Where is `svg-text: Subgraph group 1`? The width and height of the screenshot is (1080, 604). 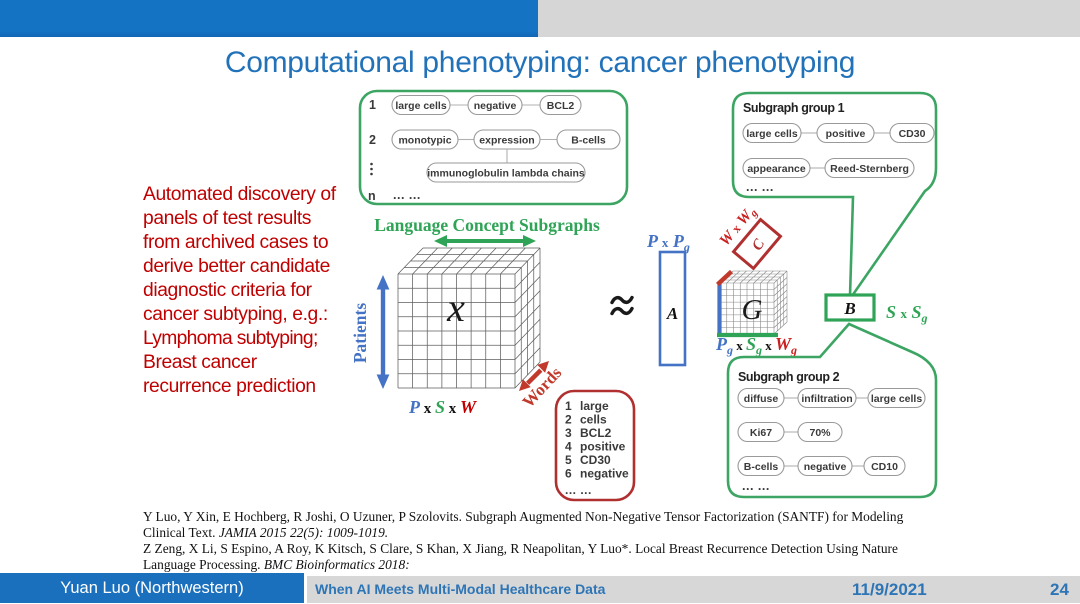 svg-text: Subgraph group 1 is located at coordinates (794, 108).